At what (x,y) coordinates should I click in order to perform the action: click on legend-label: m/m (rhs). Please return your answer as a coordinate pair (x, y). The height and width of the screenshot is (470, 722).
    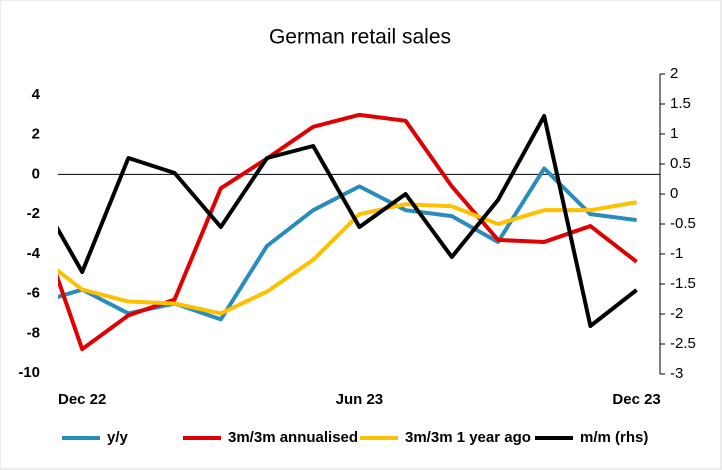
    Looking at the image, I should click on (614, 437).